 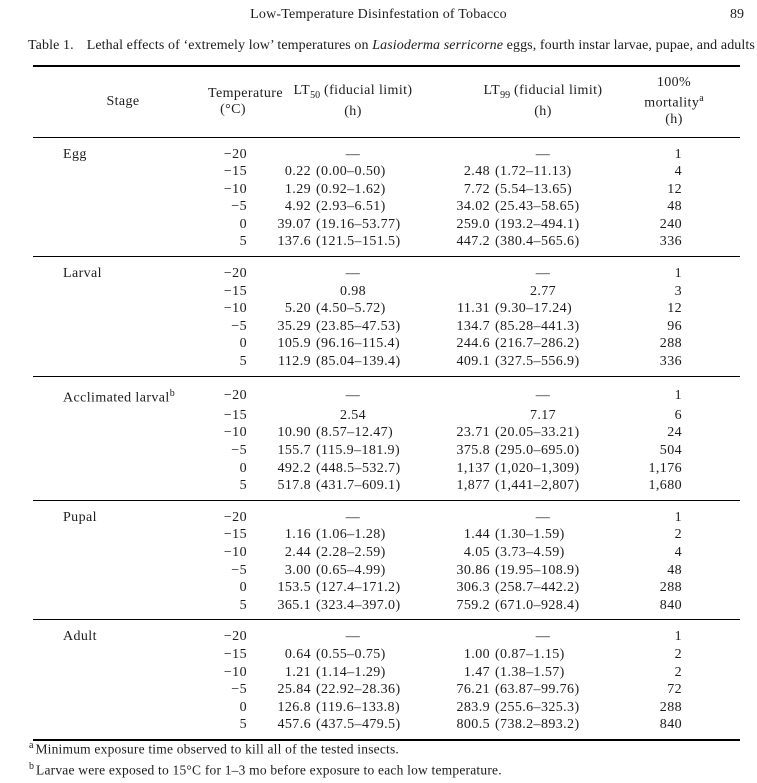 What do you see at coordinates (243, 362) in the screenshot?
I see `temperature-cell: 5` at bounding box center [243, 362].